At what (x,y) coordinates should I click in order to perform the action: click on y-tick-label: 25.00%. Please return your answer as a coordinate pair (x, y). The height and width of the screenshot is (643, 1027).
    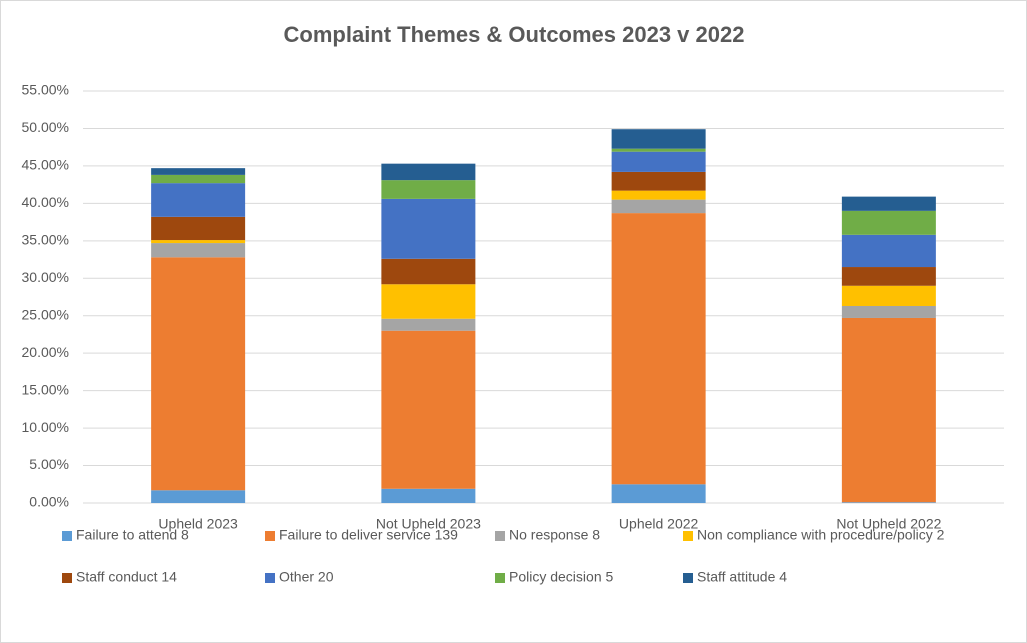
    Looking at the image, I should click on (45, 314).